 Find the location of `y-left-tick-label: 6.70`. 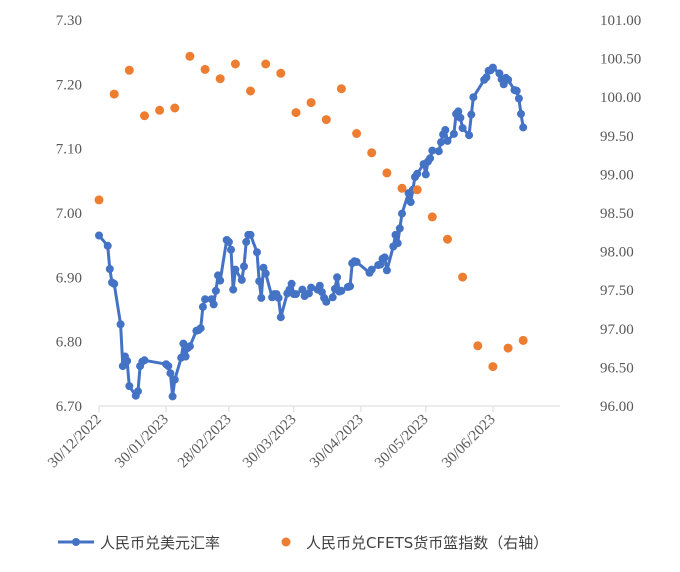

y-left-tick-label: 6.70 is located at coordinates (69, 407).